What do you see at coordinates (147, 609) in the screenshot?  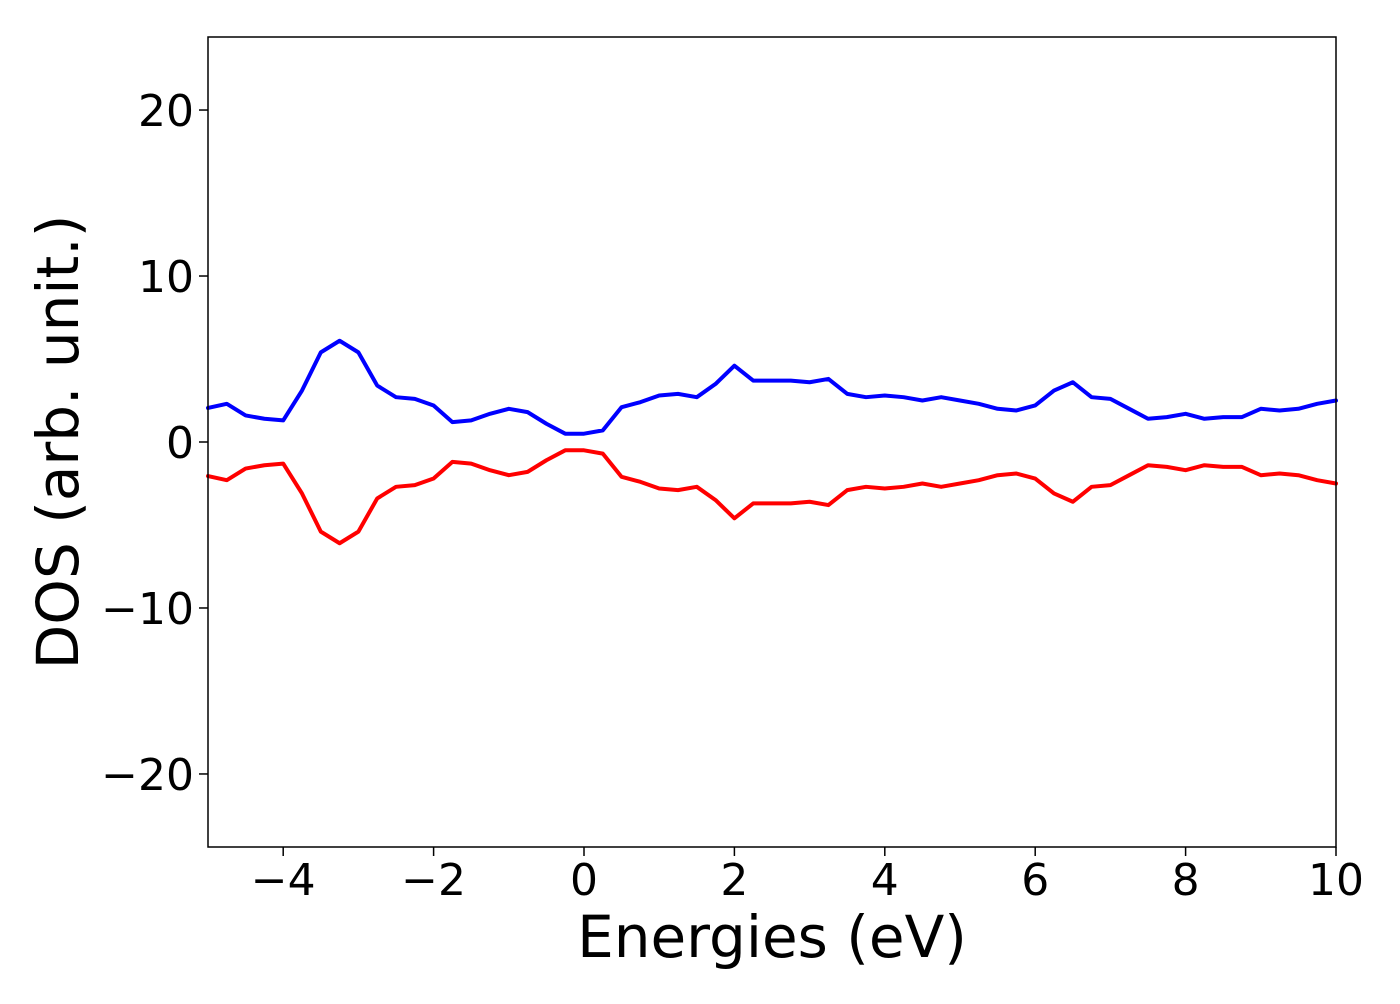 I see `y-tick-label: −10` at bounding box center [147, 609].